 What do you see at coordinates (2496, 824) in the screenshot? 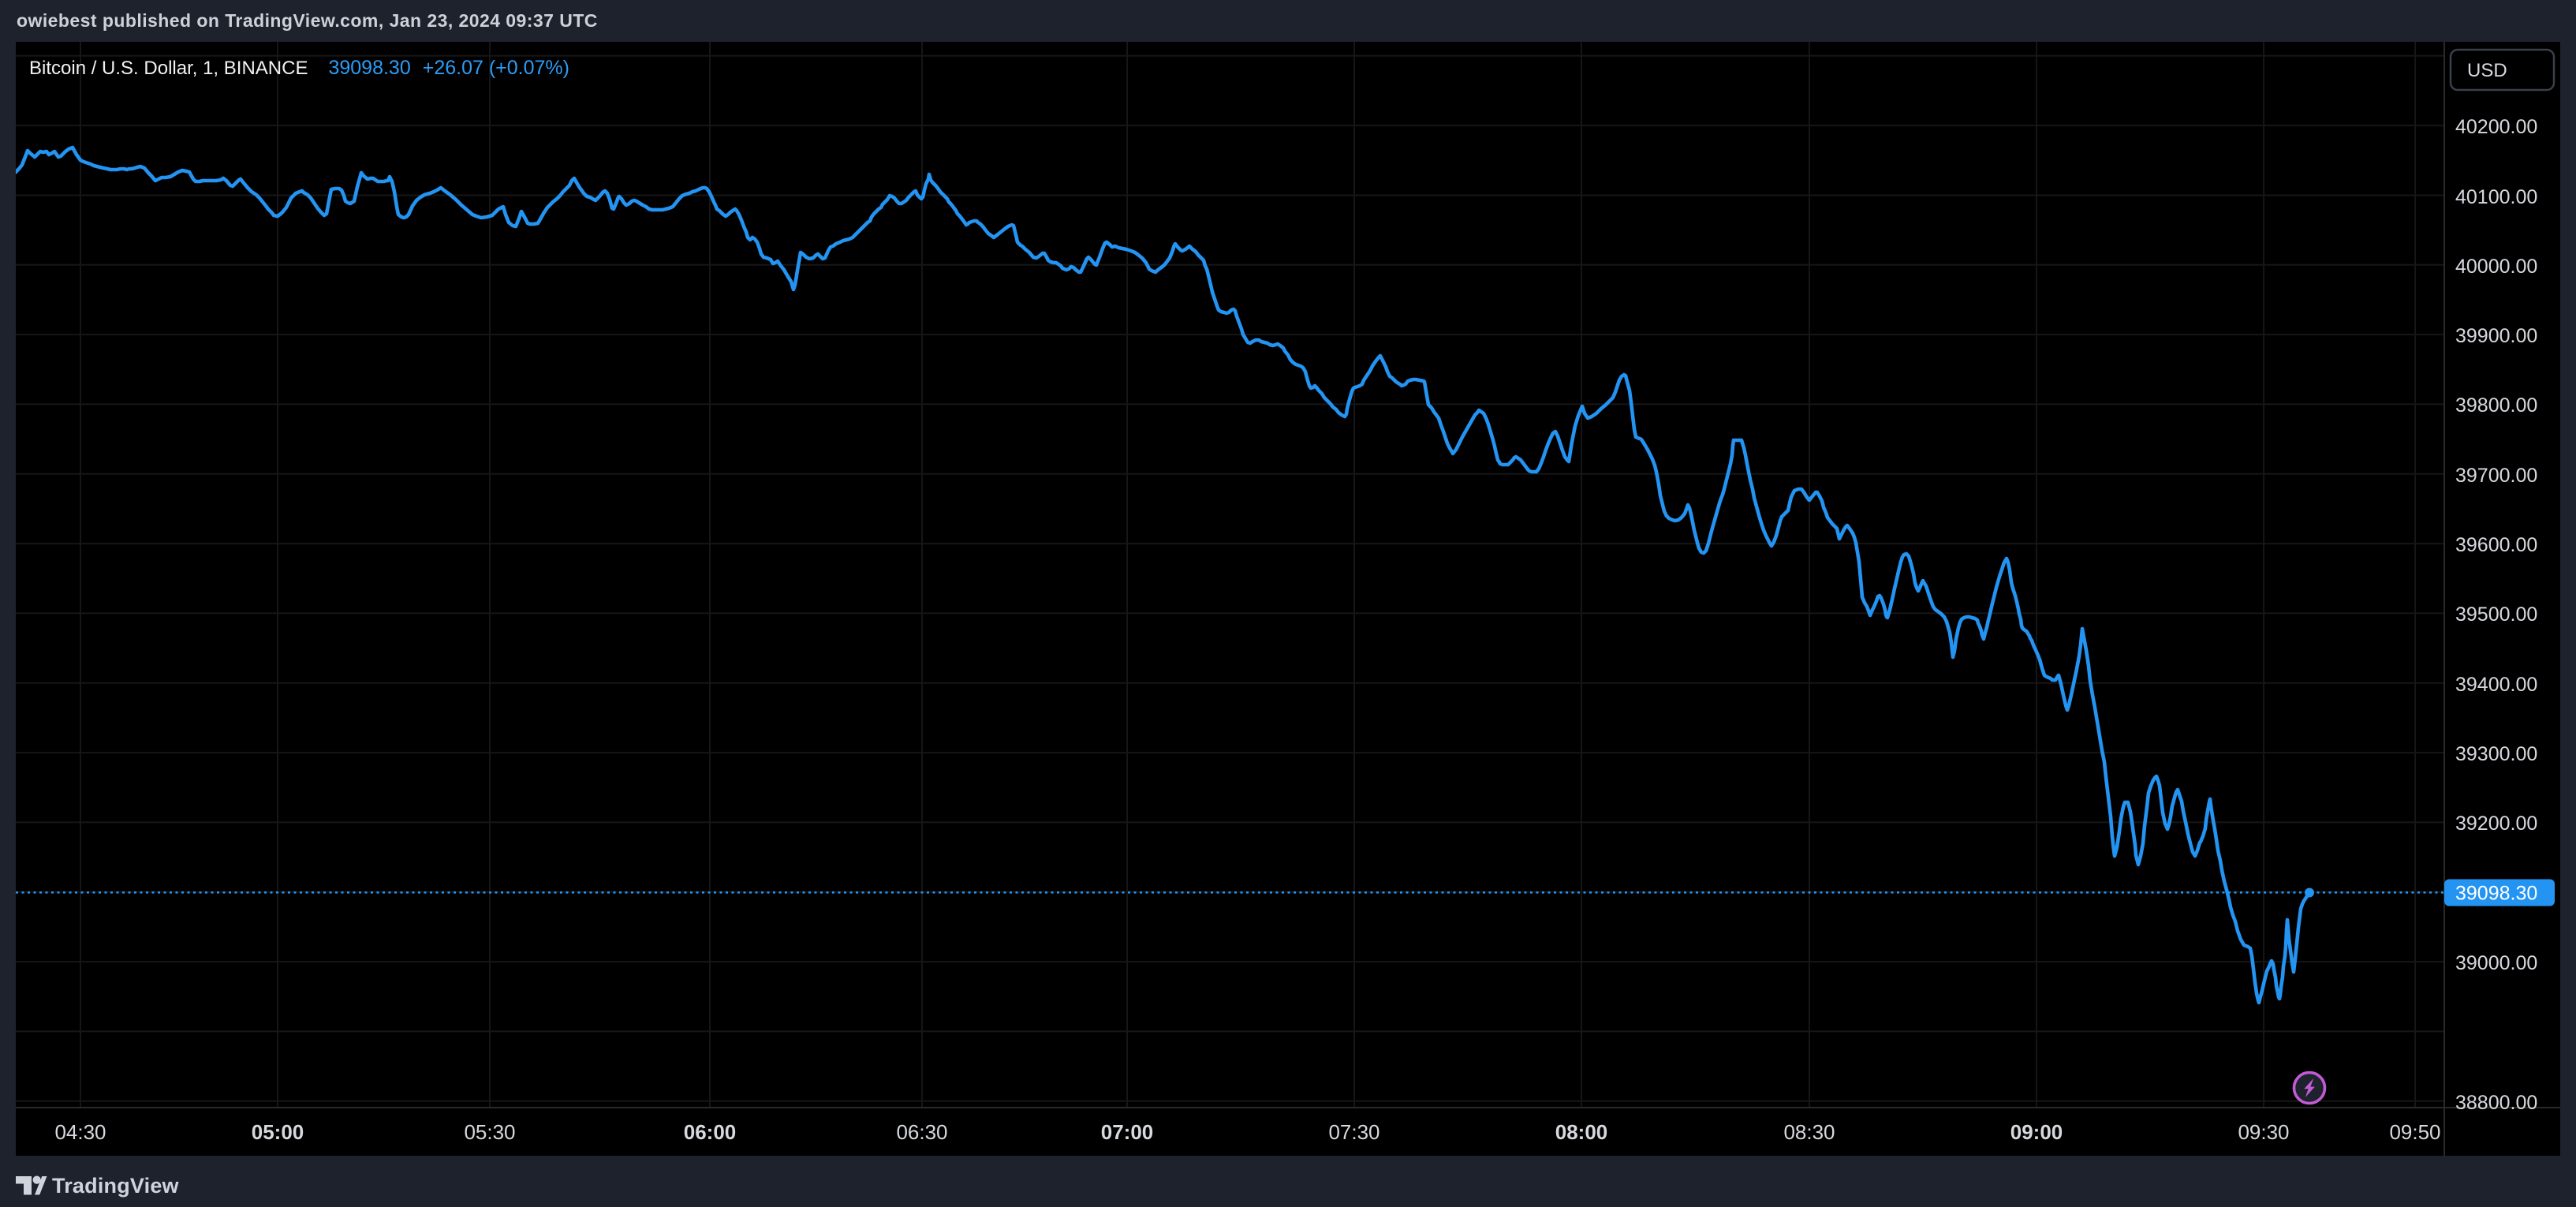
I see `svg-text: 39200.00` at bounding box center [2496, 824].